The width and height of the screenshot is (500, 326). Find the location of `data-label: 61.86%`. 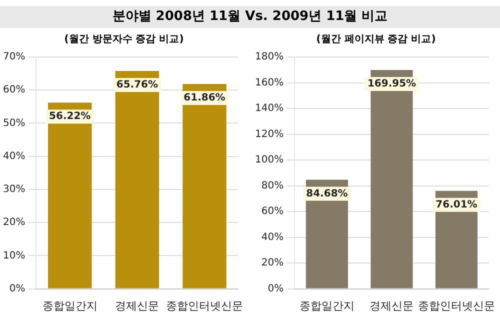

data-label: 61.86% is located at coordinates (205, 98).